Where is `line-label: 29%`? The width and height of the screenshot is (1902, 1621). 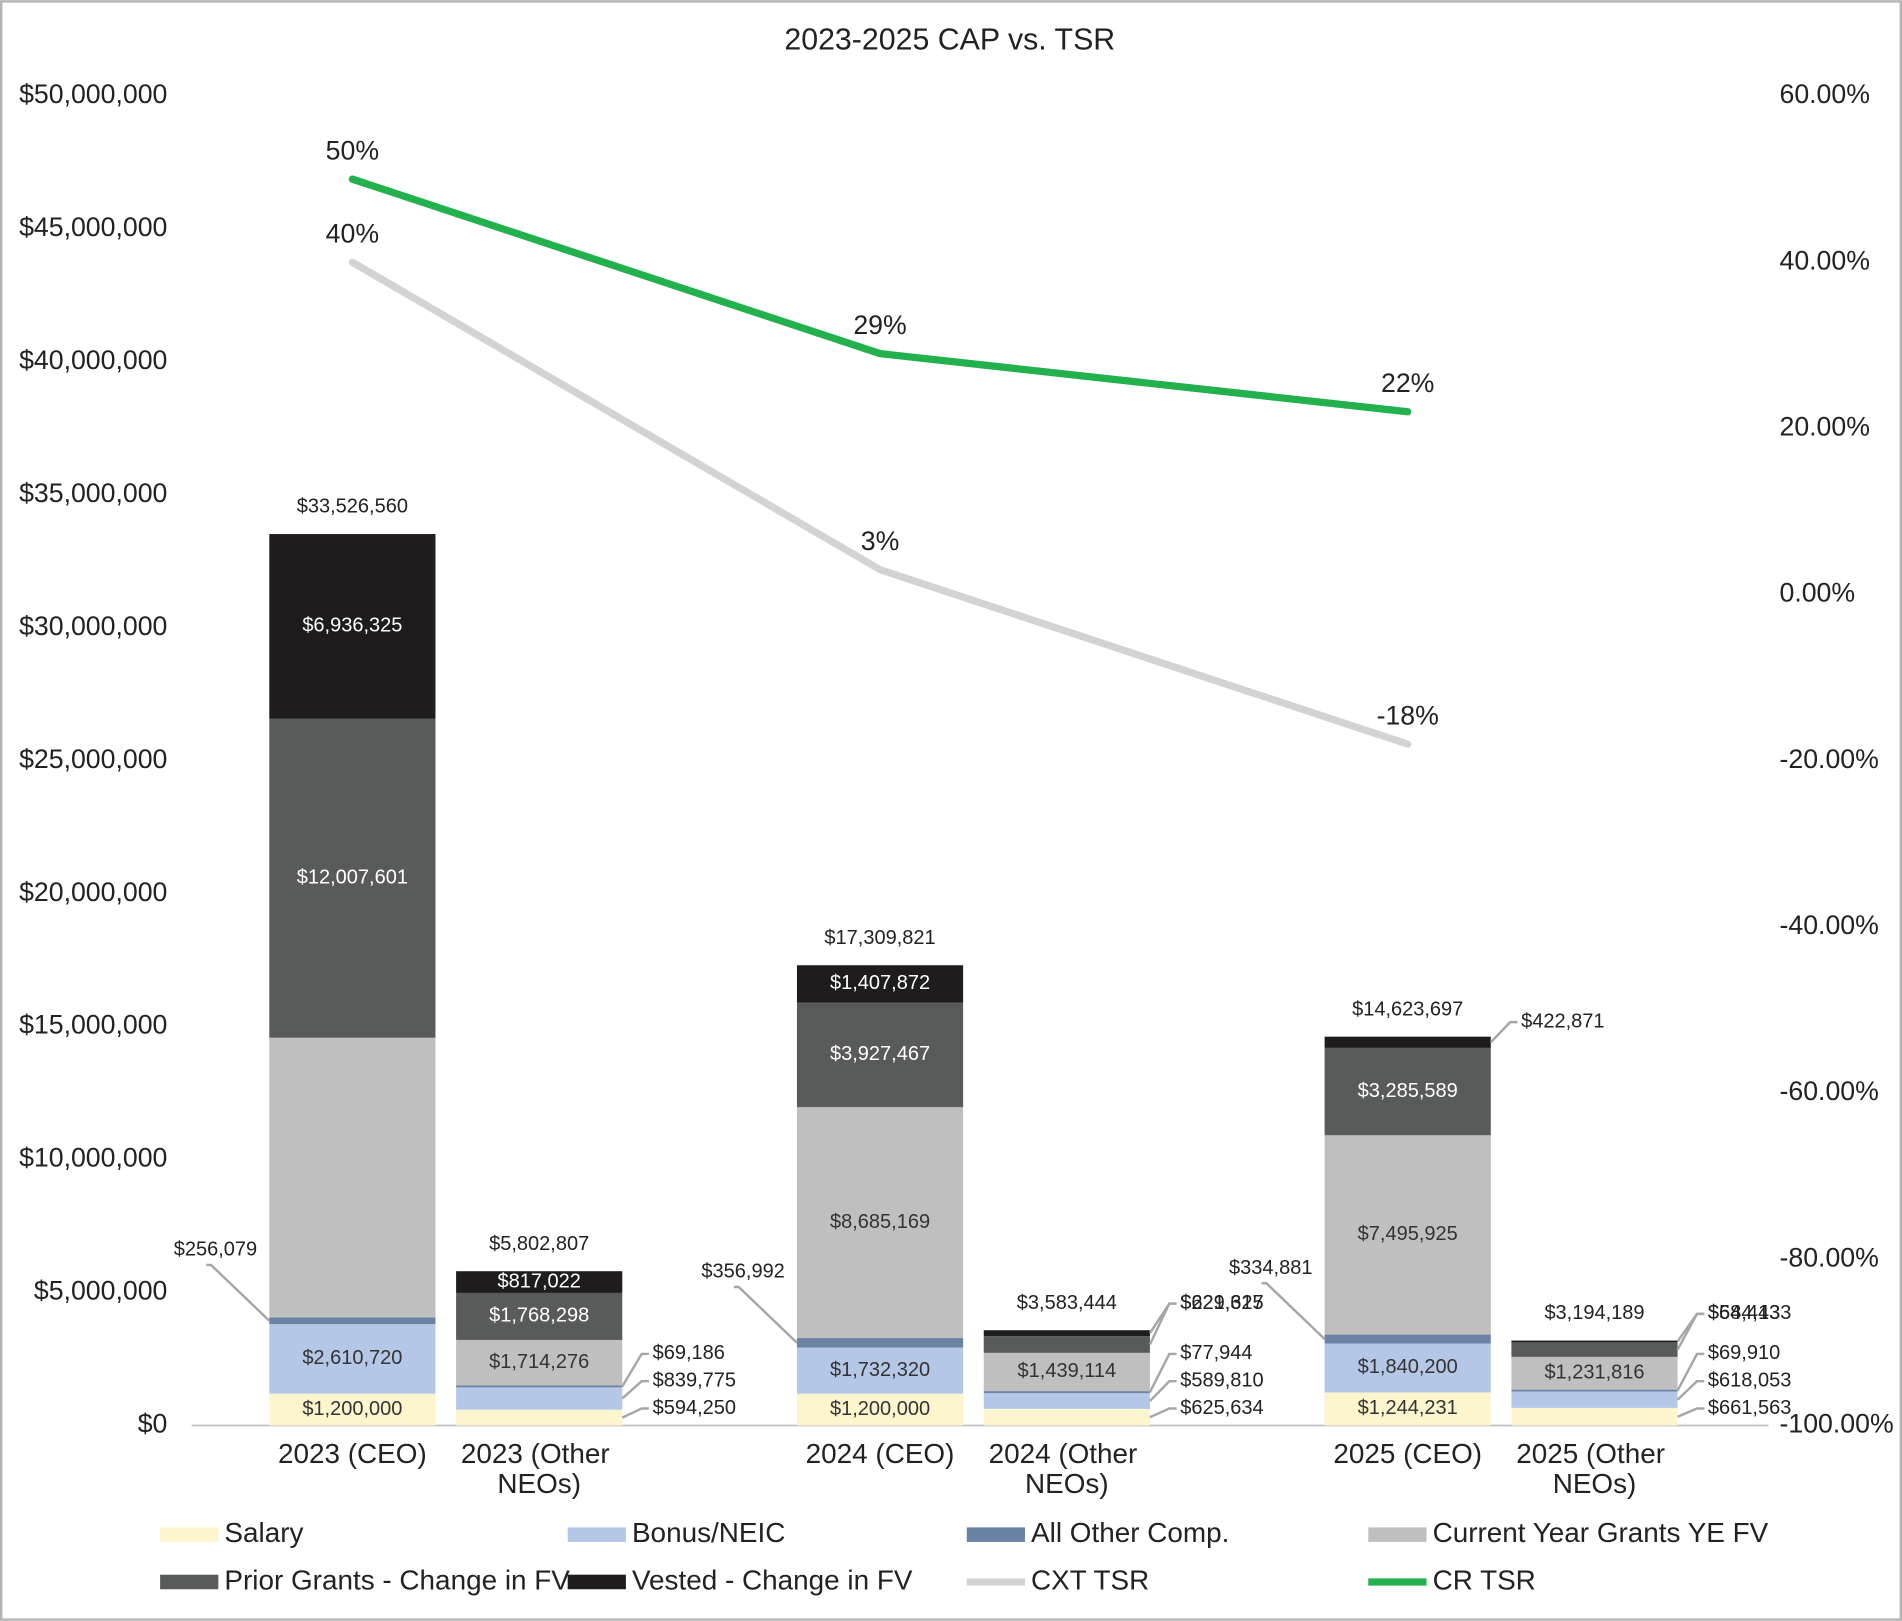
line-label: 29% is located at coordinates (879, 325).